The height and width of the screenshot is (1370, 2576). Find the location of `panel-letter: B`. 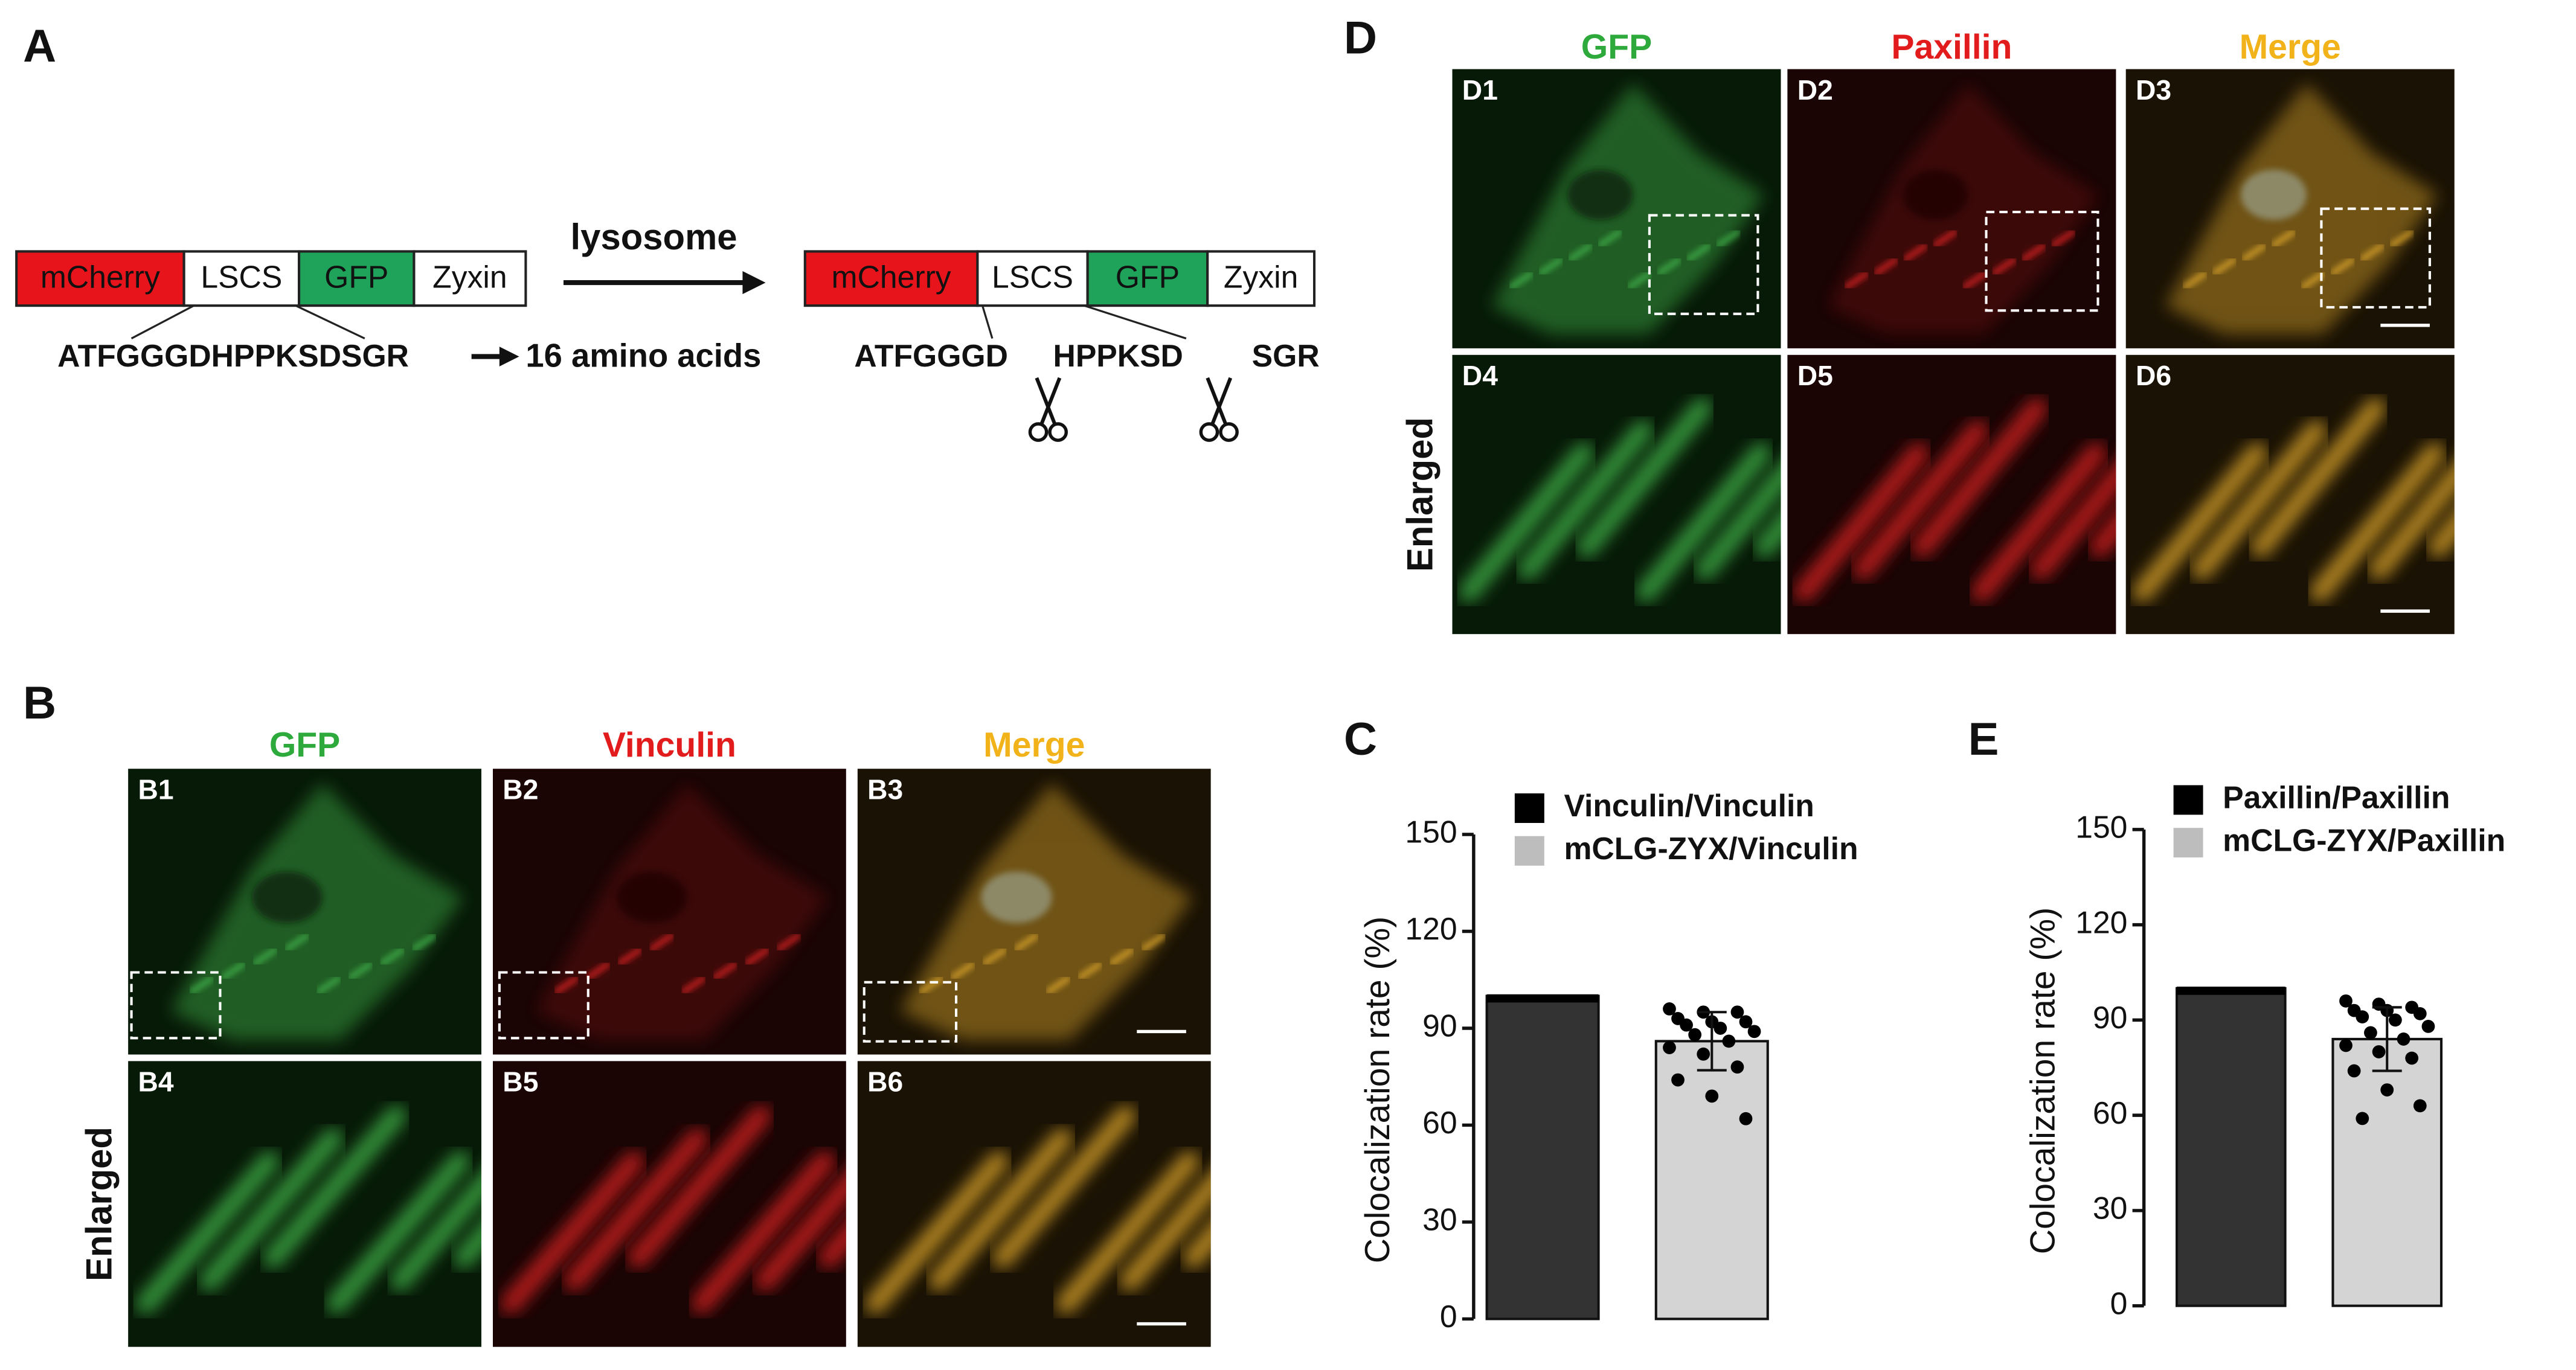

panel-letter: B is located at coordinates (39, 703).